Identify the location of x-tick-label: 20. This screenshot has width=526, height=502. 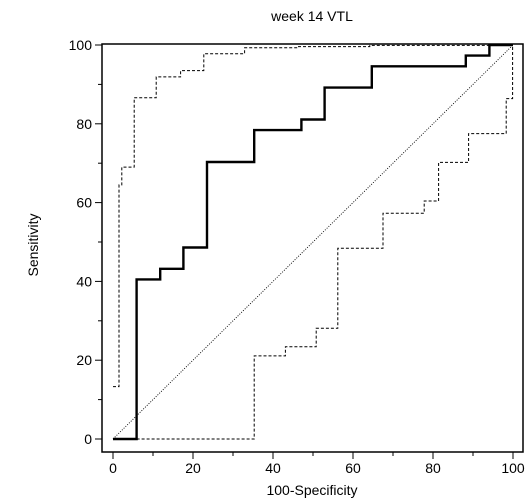
(193, 468).